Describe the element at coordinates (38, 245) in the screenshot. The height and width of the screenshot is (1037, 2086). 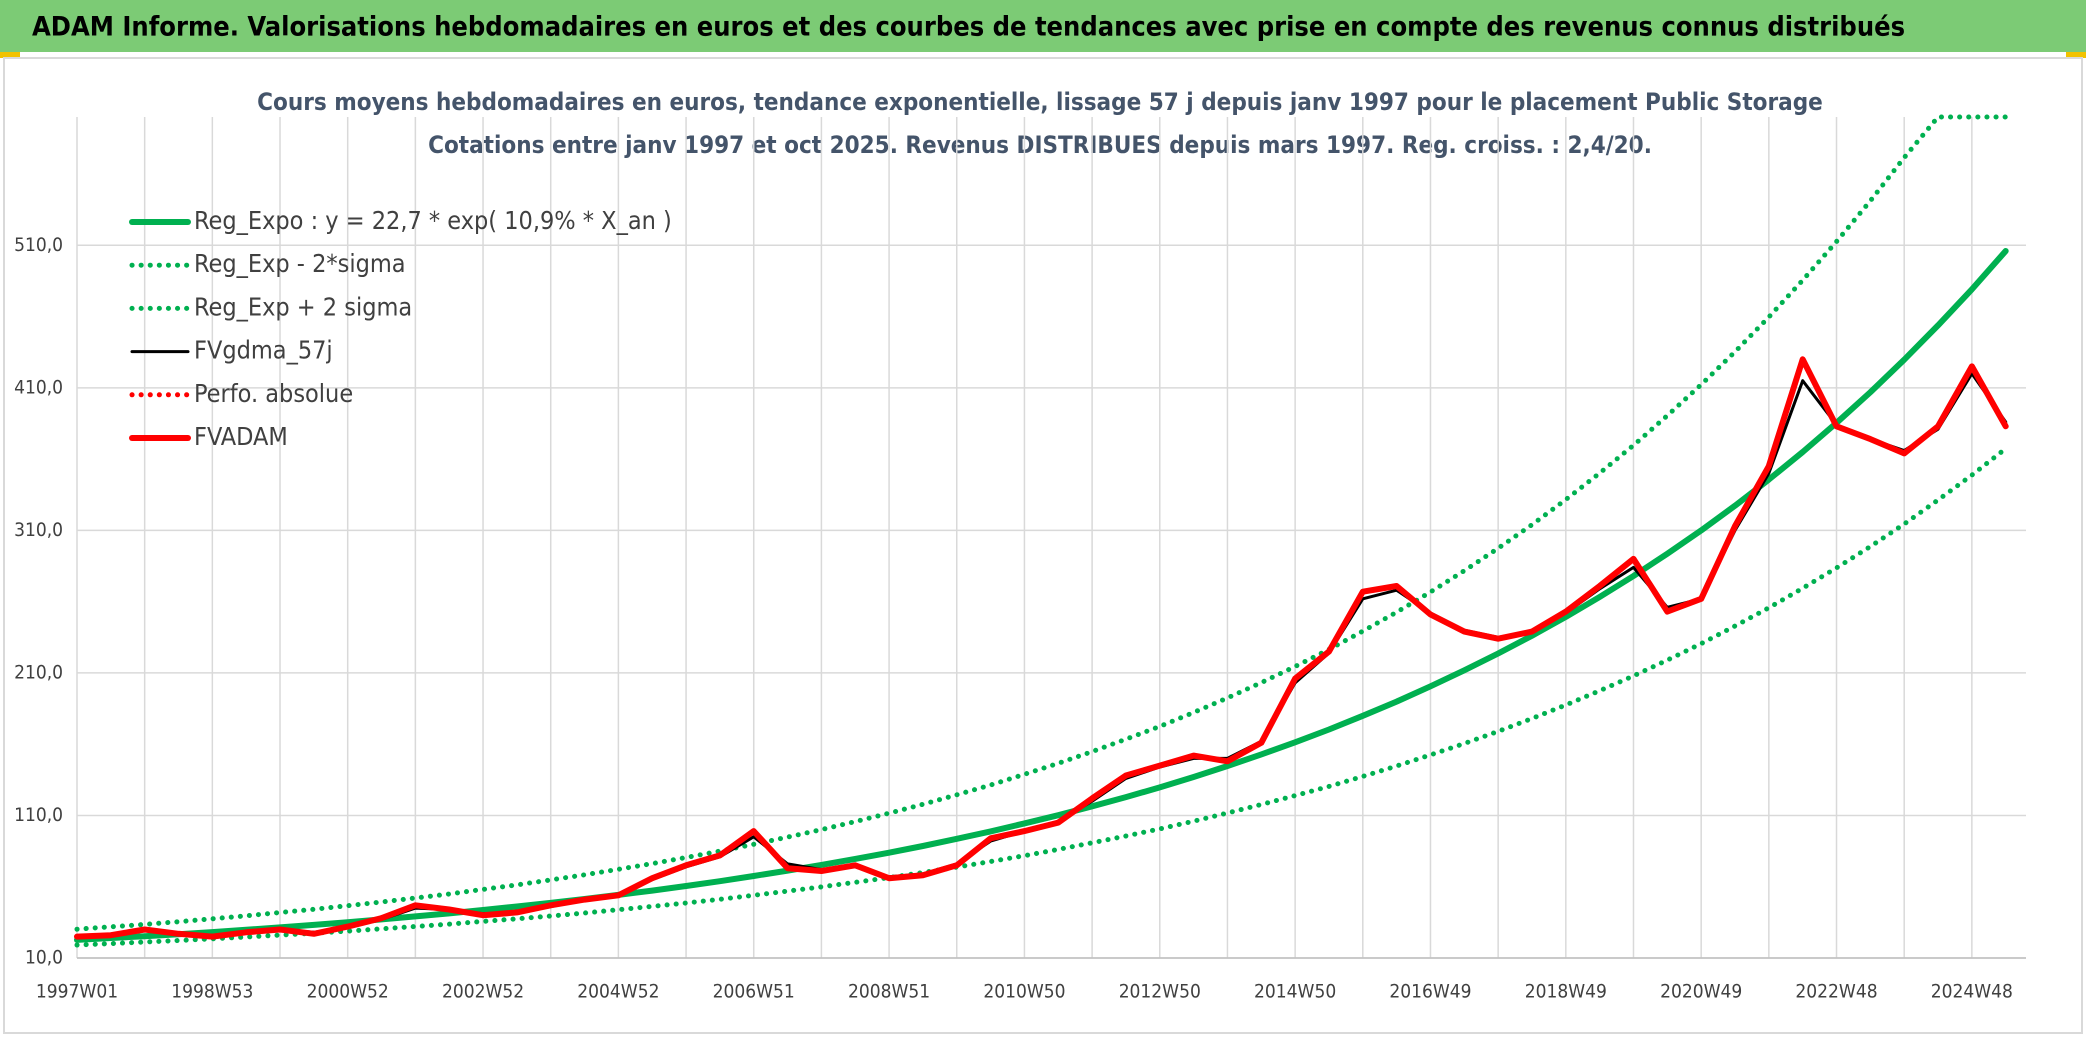
I see `y-tick-label: 510,0` at that location.